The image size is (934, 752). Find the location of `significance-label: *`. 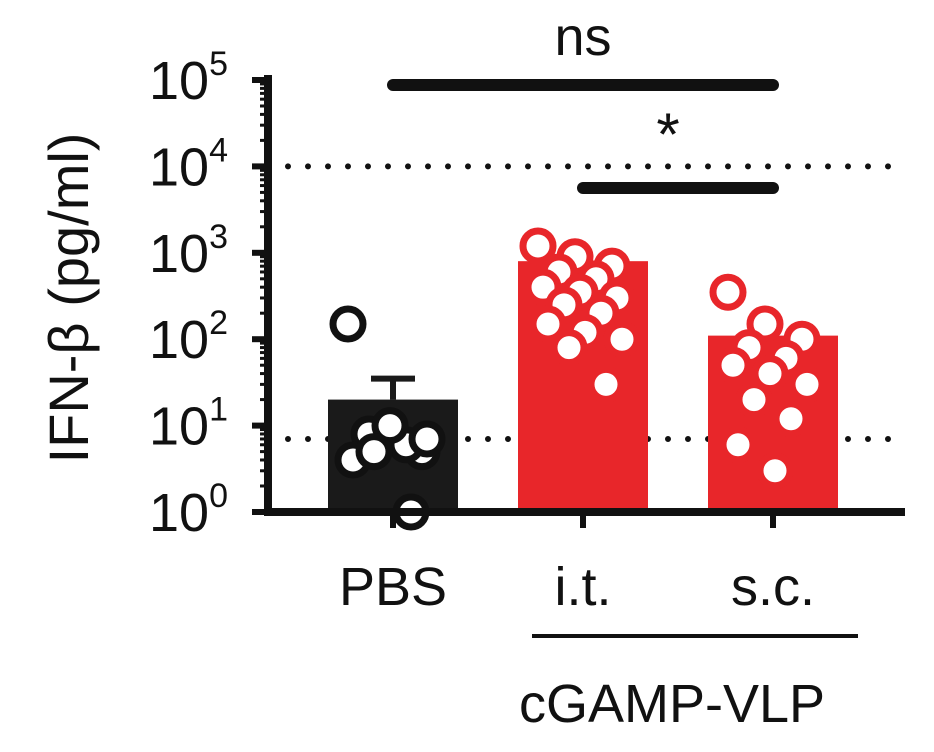

significance-label: * is located at coordinates (667, 134).